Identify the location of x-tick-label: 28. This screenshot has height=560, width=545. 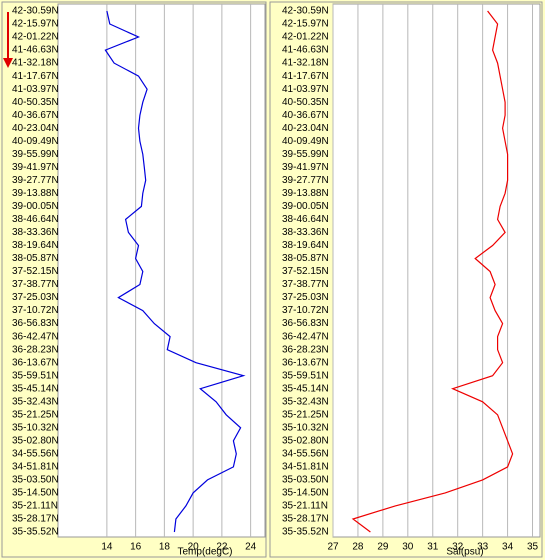
(358, 547).